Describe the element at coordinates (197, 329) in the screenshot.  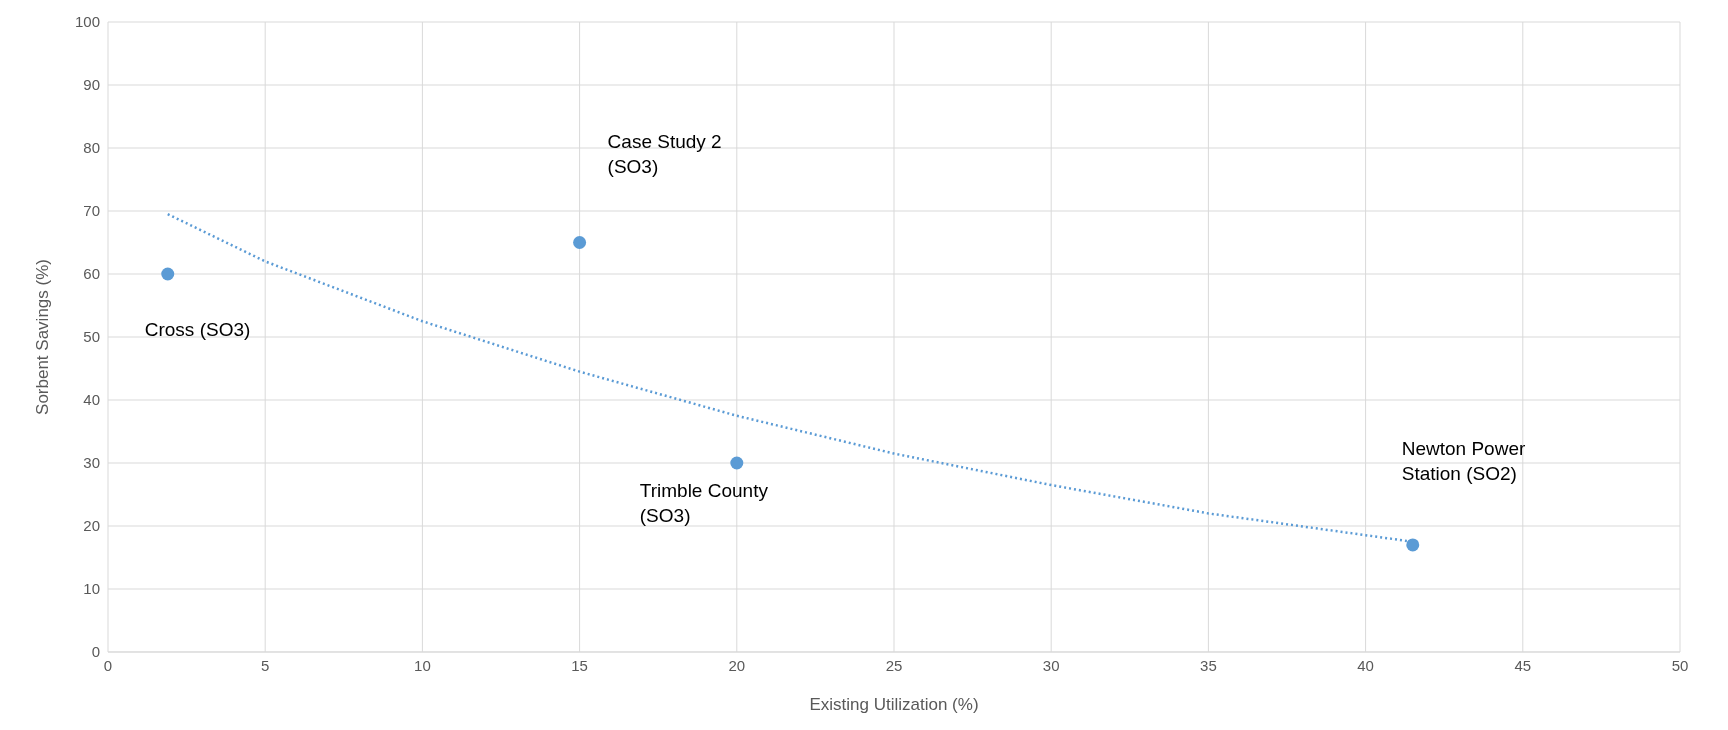
I see `annotation: Cross (SO3)` at that location.